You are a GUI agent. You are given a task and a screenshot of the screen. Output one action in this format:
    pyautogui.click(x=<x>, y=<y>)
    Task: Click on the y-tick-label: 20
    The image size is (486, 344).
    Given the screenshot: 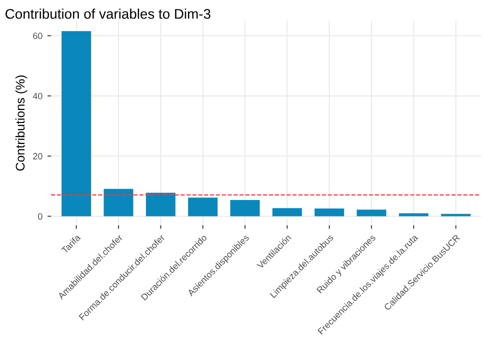 What is the action you would take?
    pyautogui.click(x=37, y=156)
    